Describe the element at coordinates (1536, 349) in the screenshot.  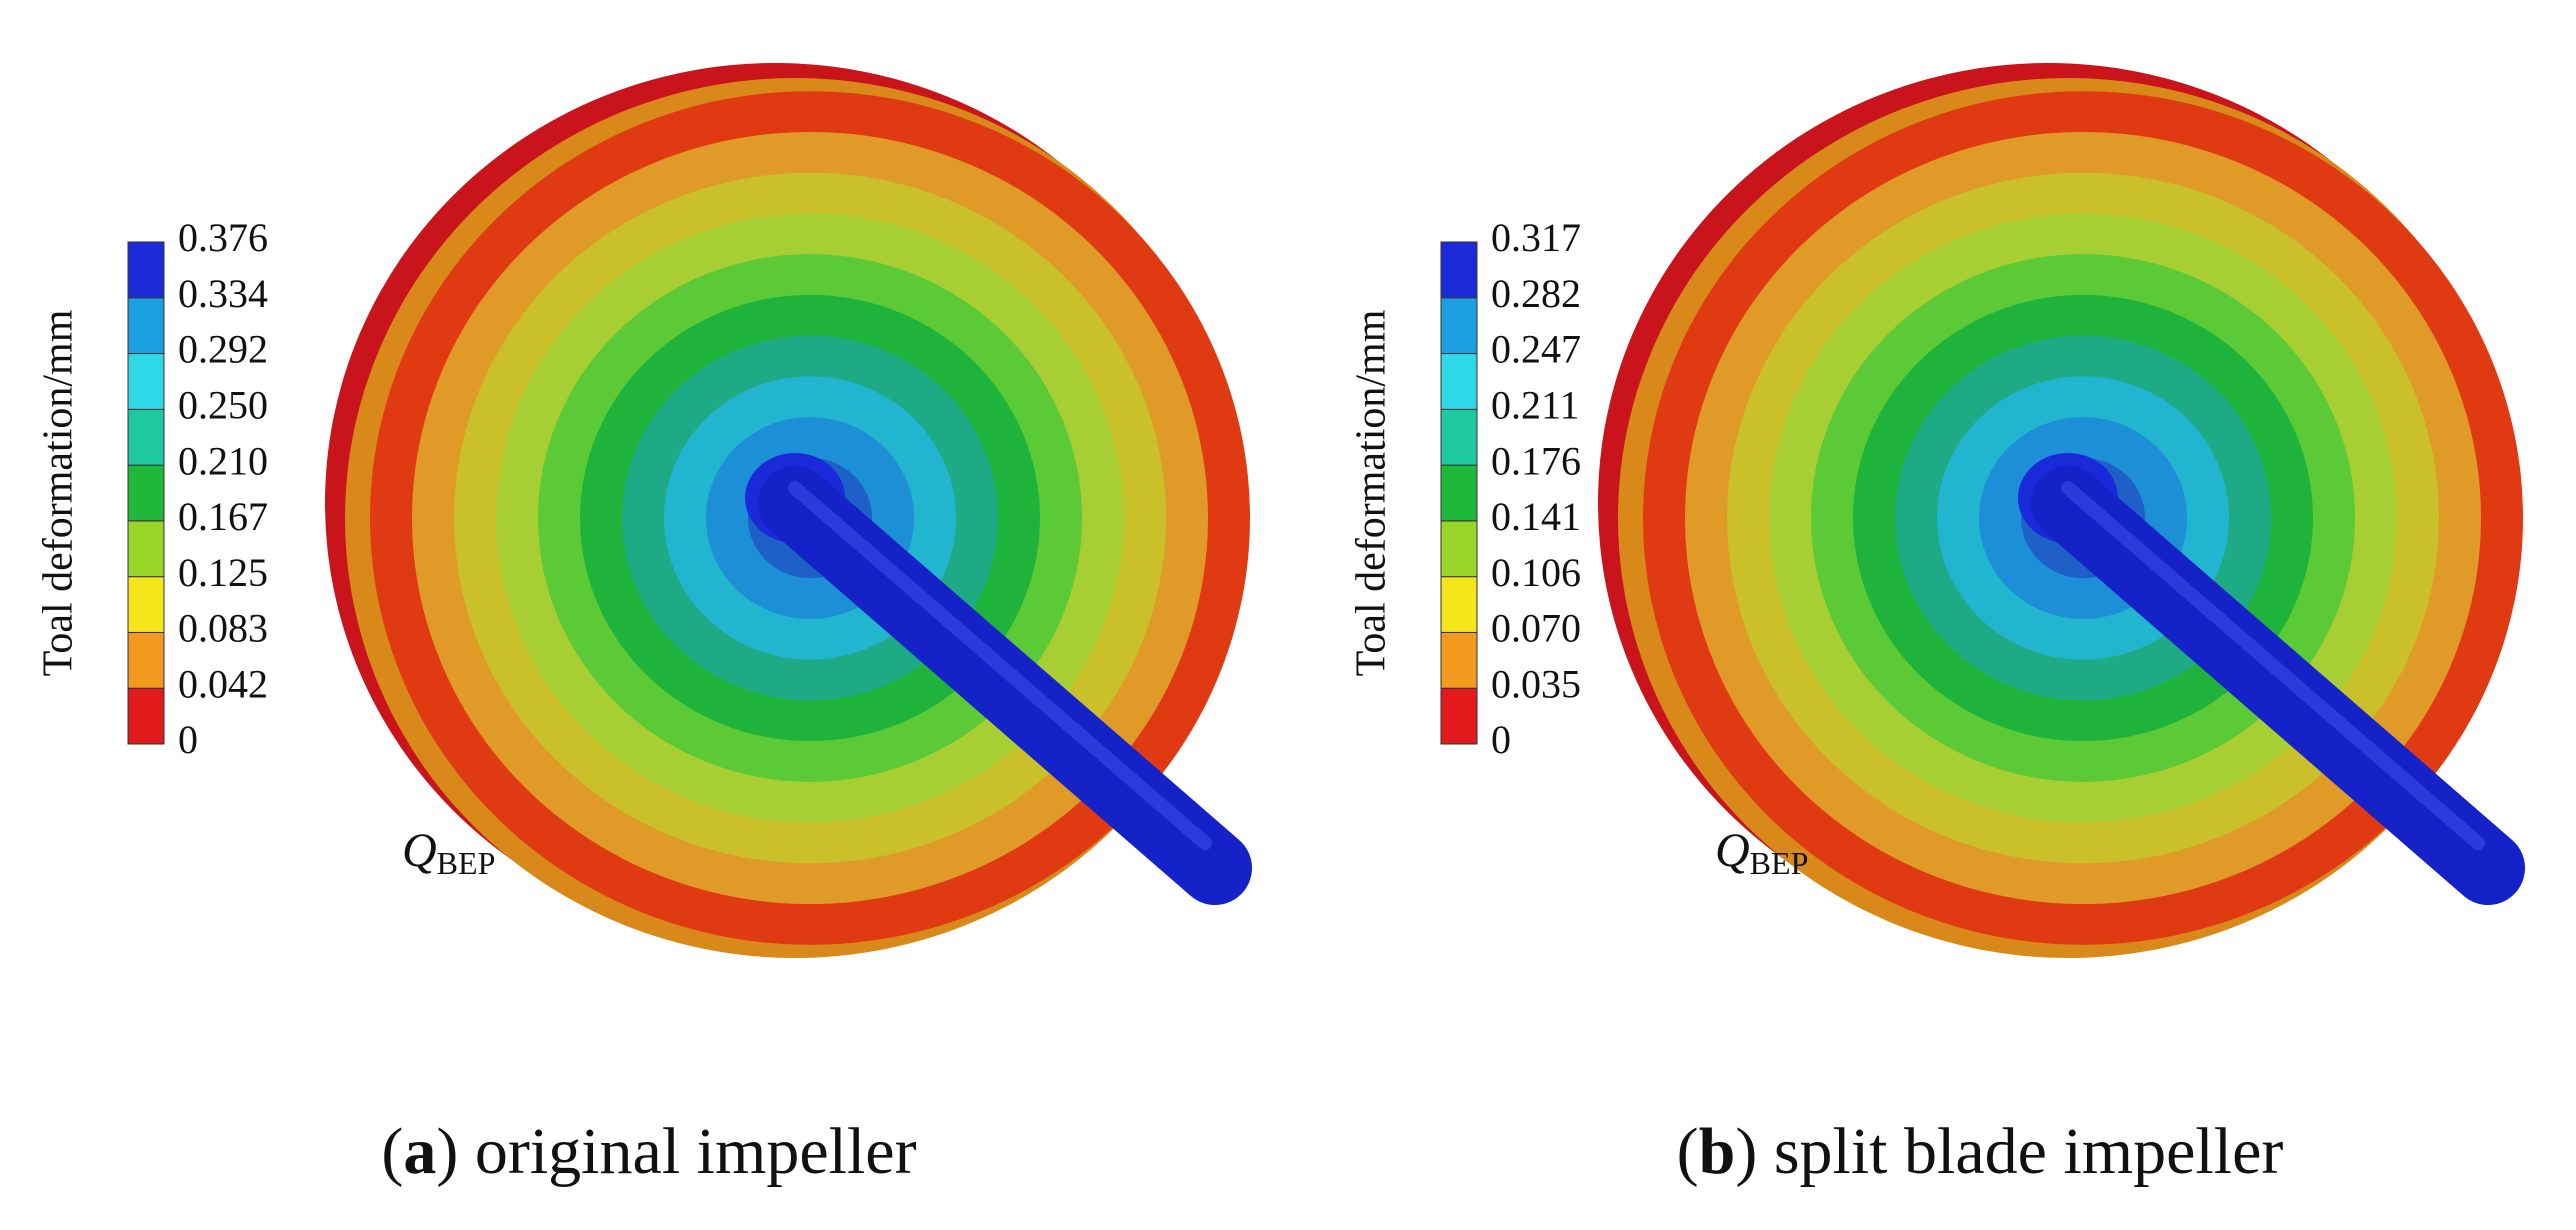
I see `colorbar-tick-label: 0.247` at that location.